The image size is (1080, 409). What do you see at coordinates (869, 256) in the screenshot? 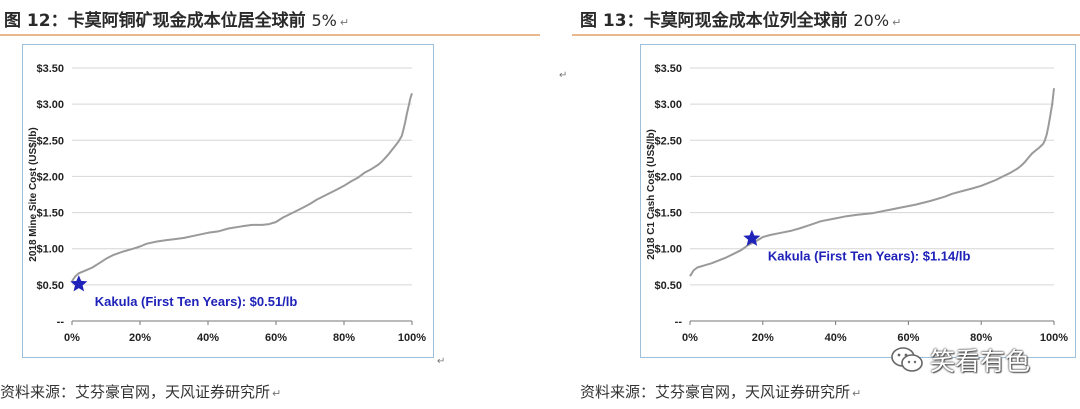
I see `annotation-label: Kakula (First Ten Years): $1.14/lb` at bounding box center [869, 256].